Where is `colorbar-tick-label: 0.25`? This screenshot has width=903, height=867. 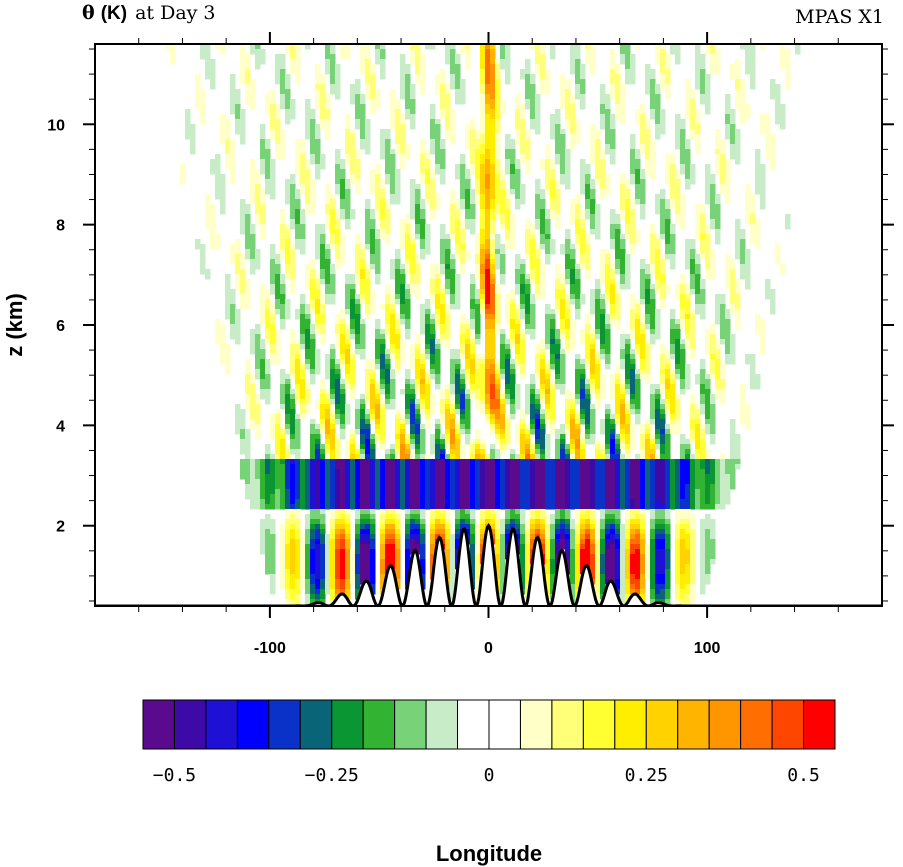 colorbar-tick-label: 0.25 is located at coordinates (646, 775).